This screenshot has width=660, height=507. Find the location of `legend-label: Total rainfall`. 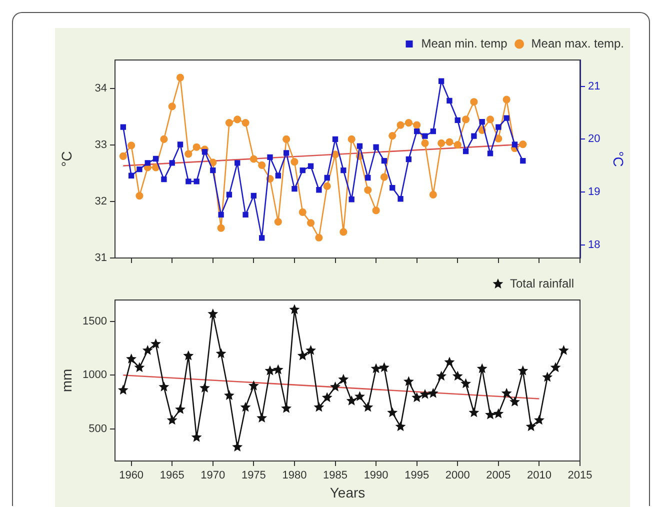

legend-label: Total rainfall is located at coordinates (542, 283).